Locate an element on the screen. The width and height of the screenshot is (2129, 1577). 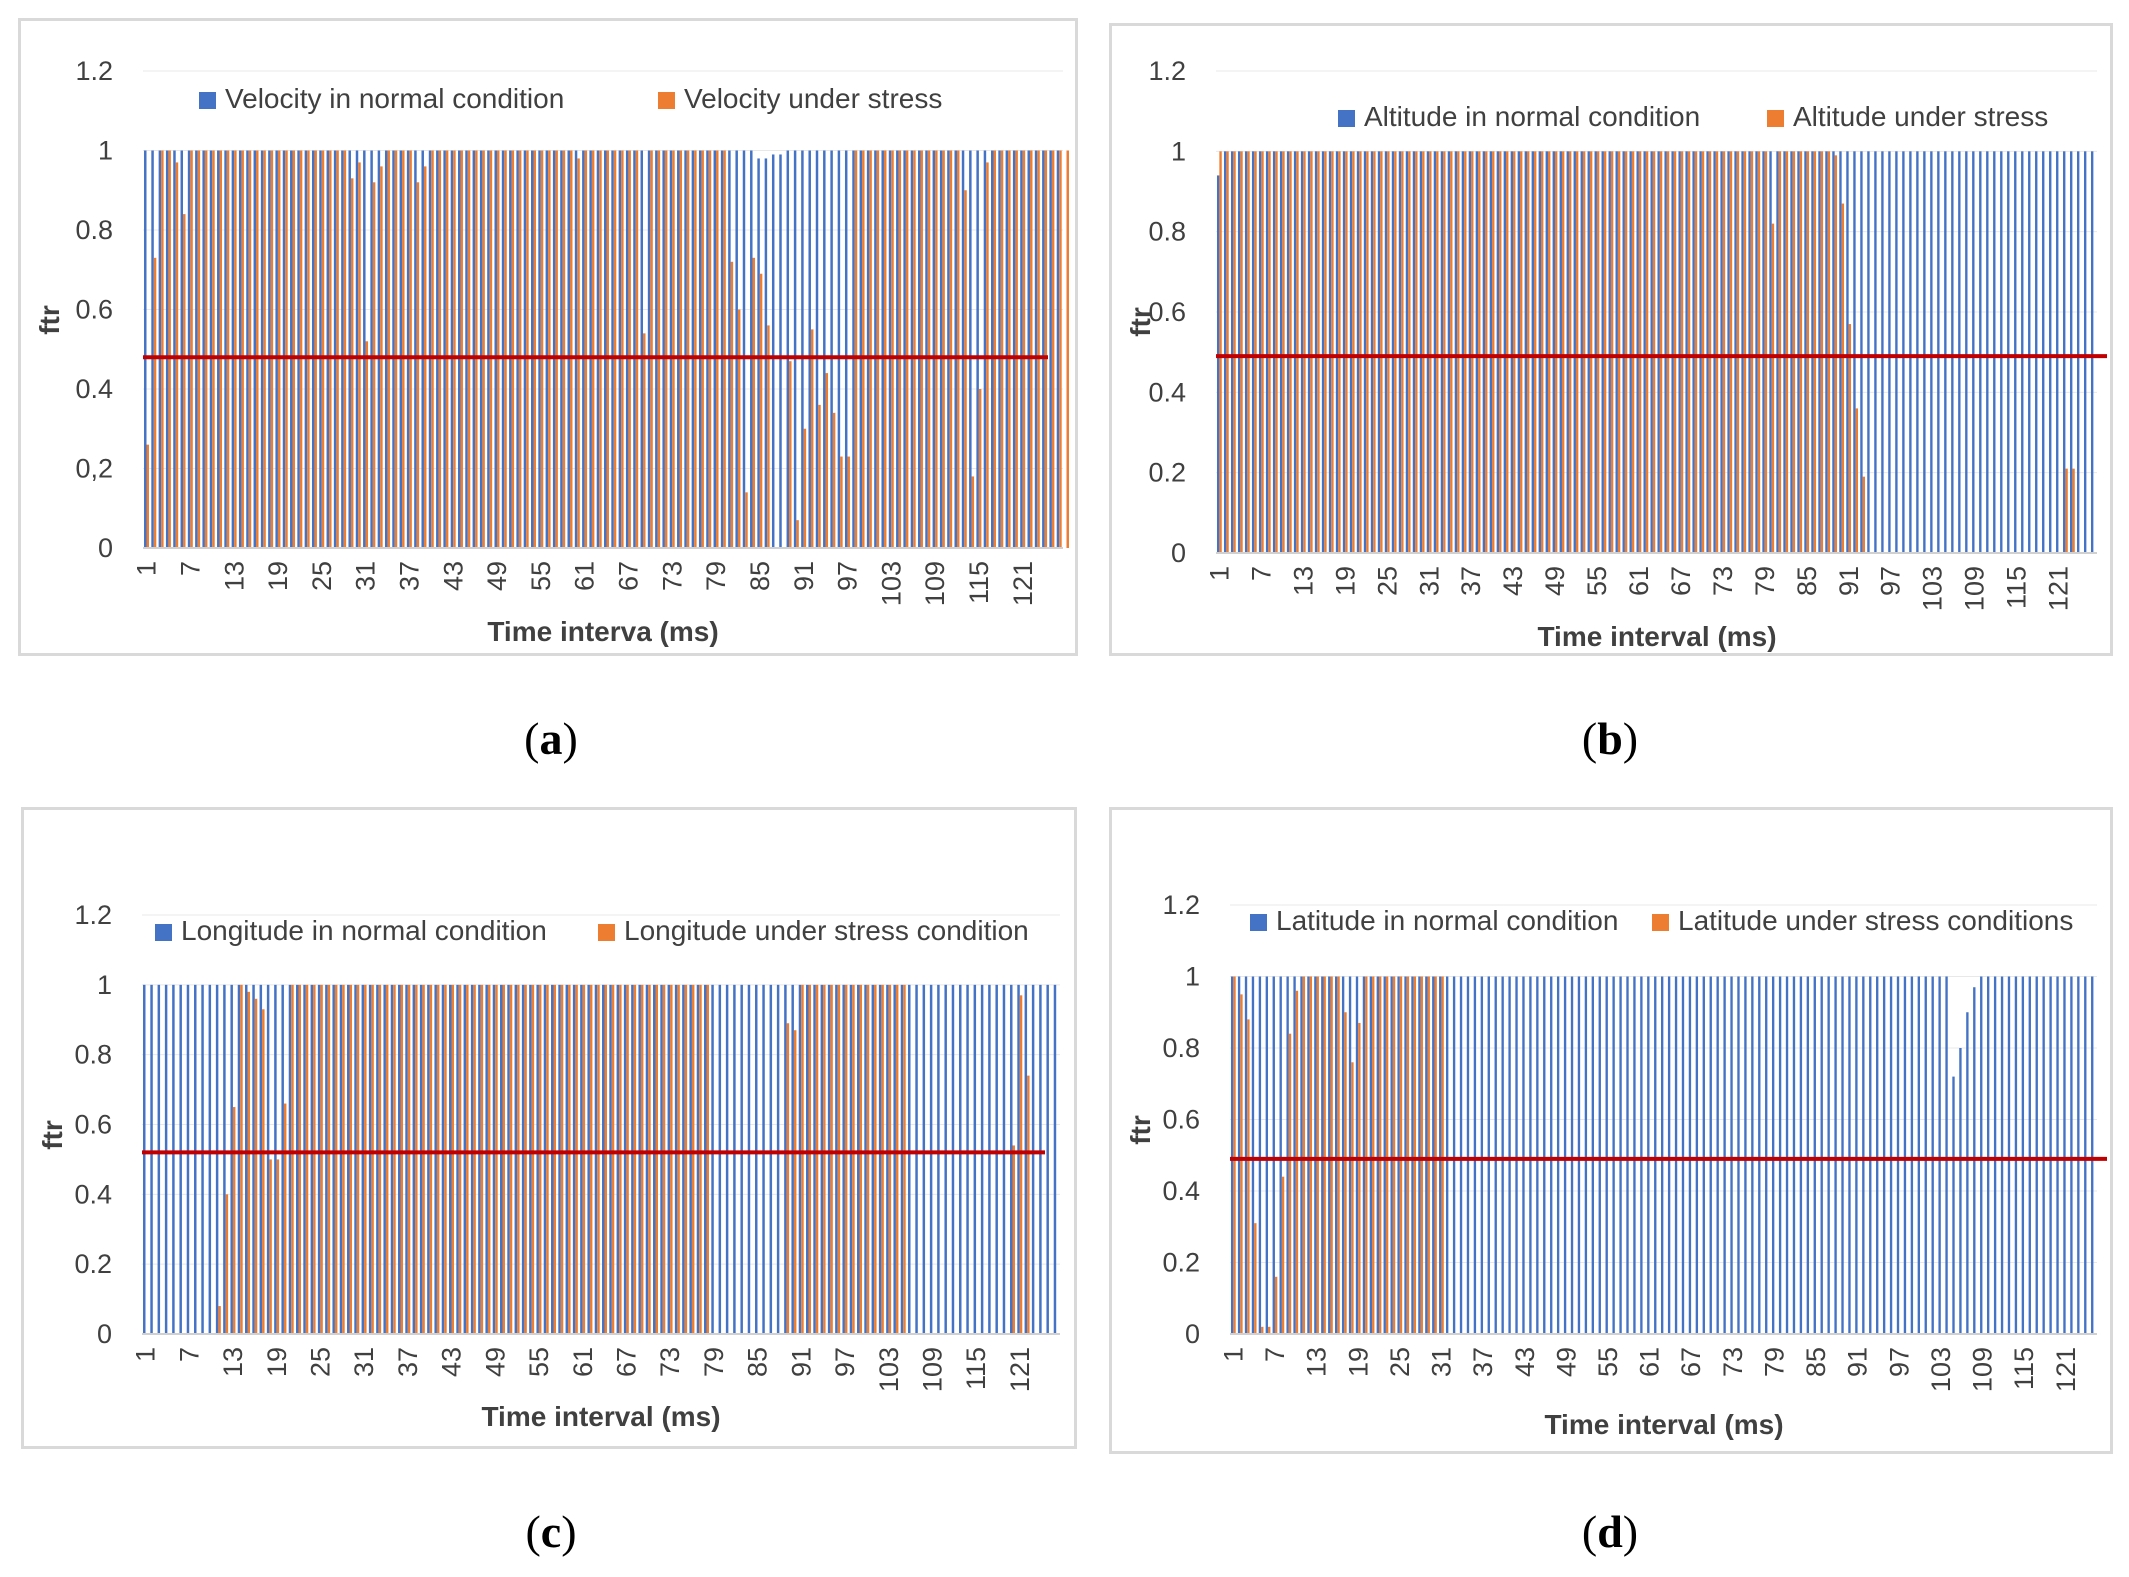
x-tick-label: 85 is located at coordinates (1807, 581).